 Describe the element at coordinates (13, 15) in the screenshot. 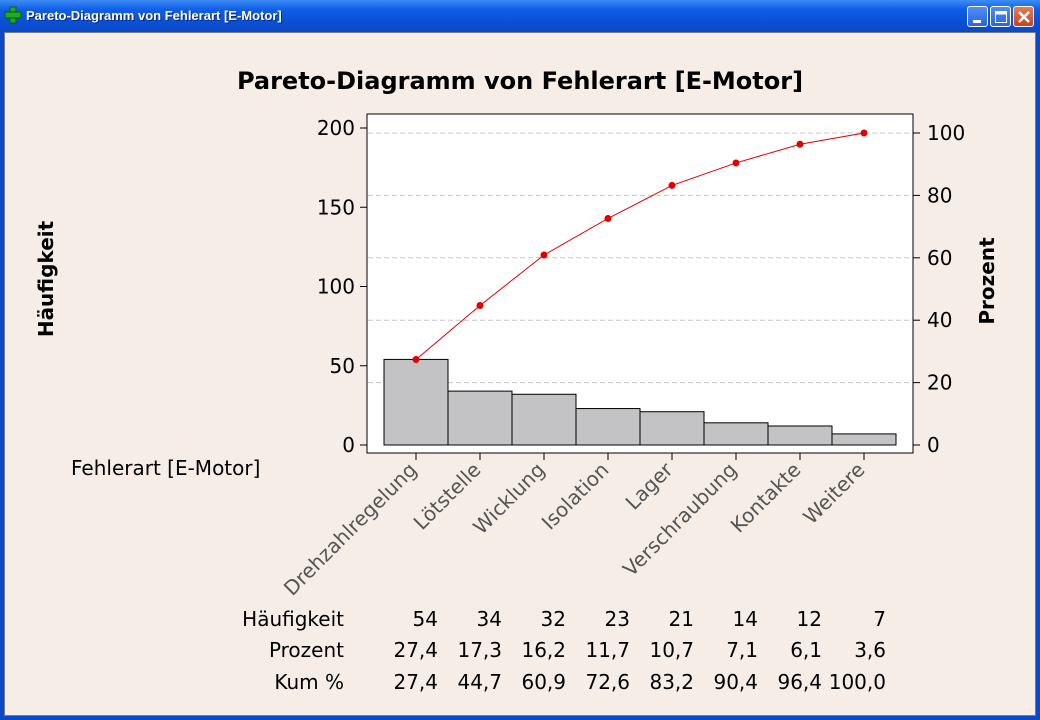

I see `plus-icon` at that location.